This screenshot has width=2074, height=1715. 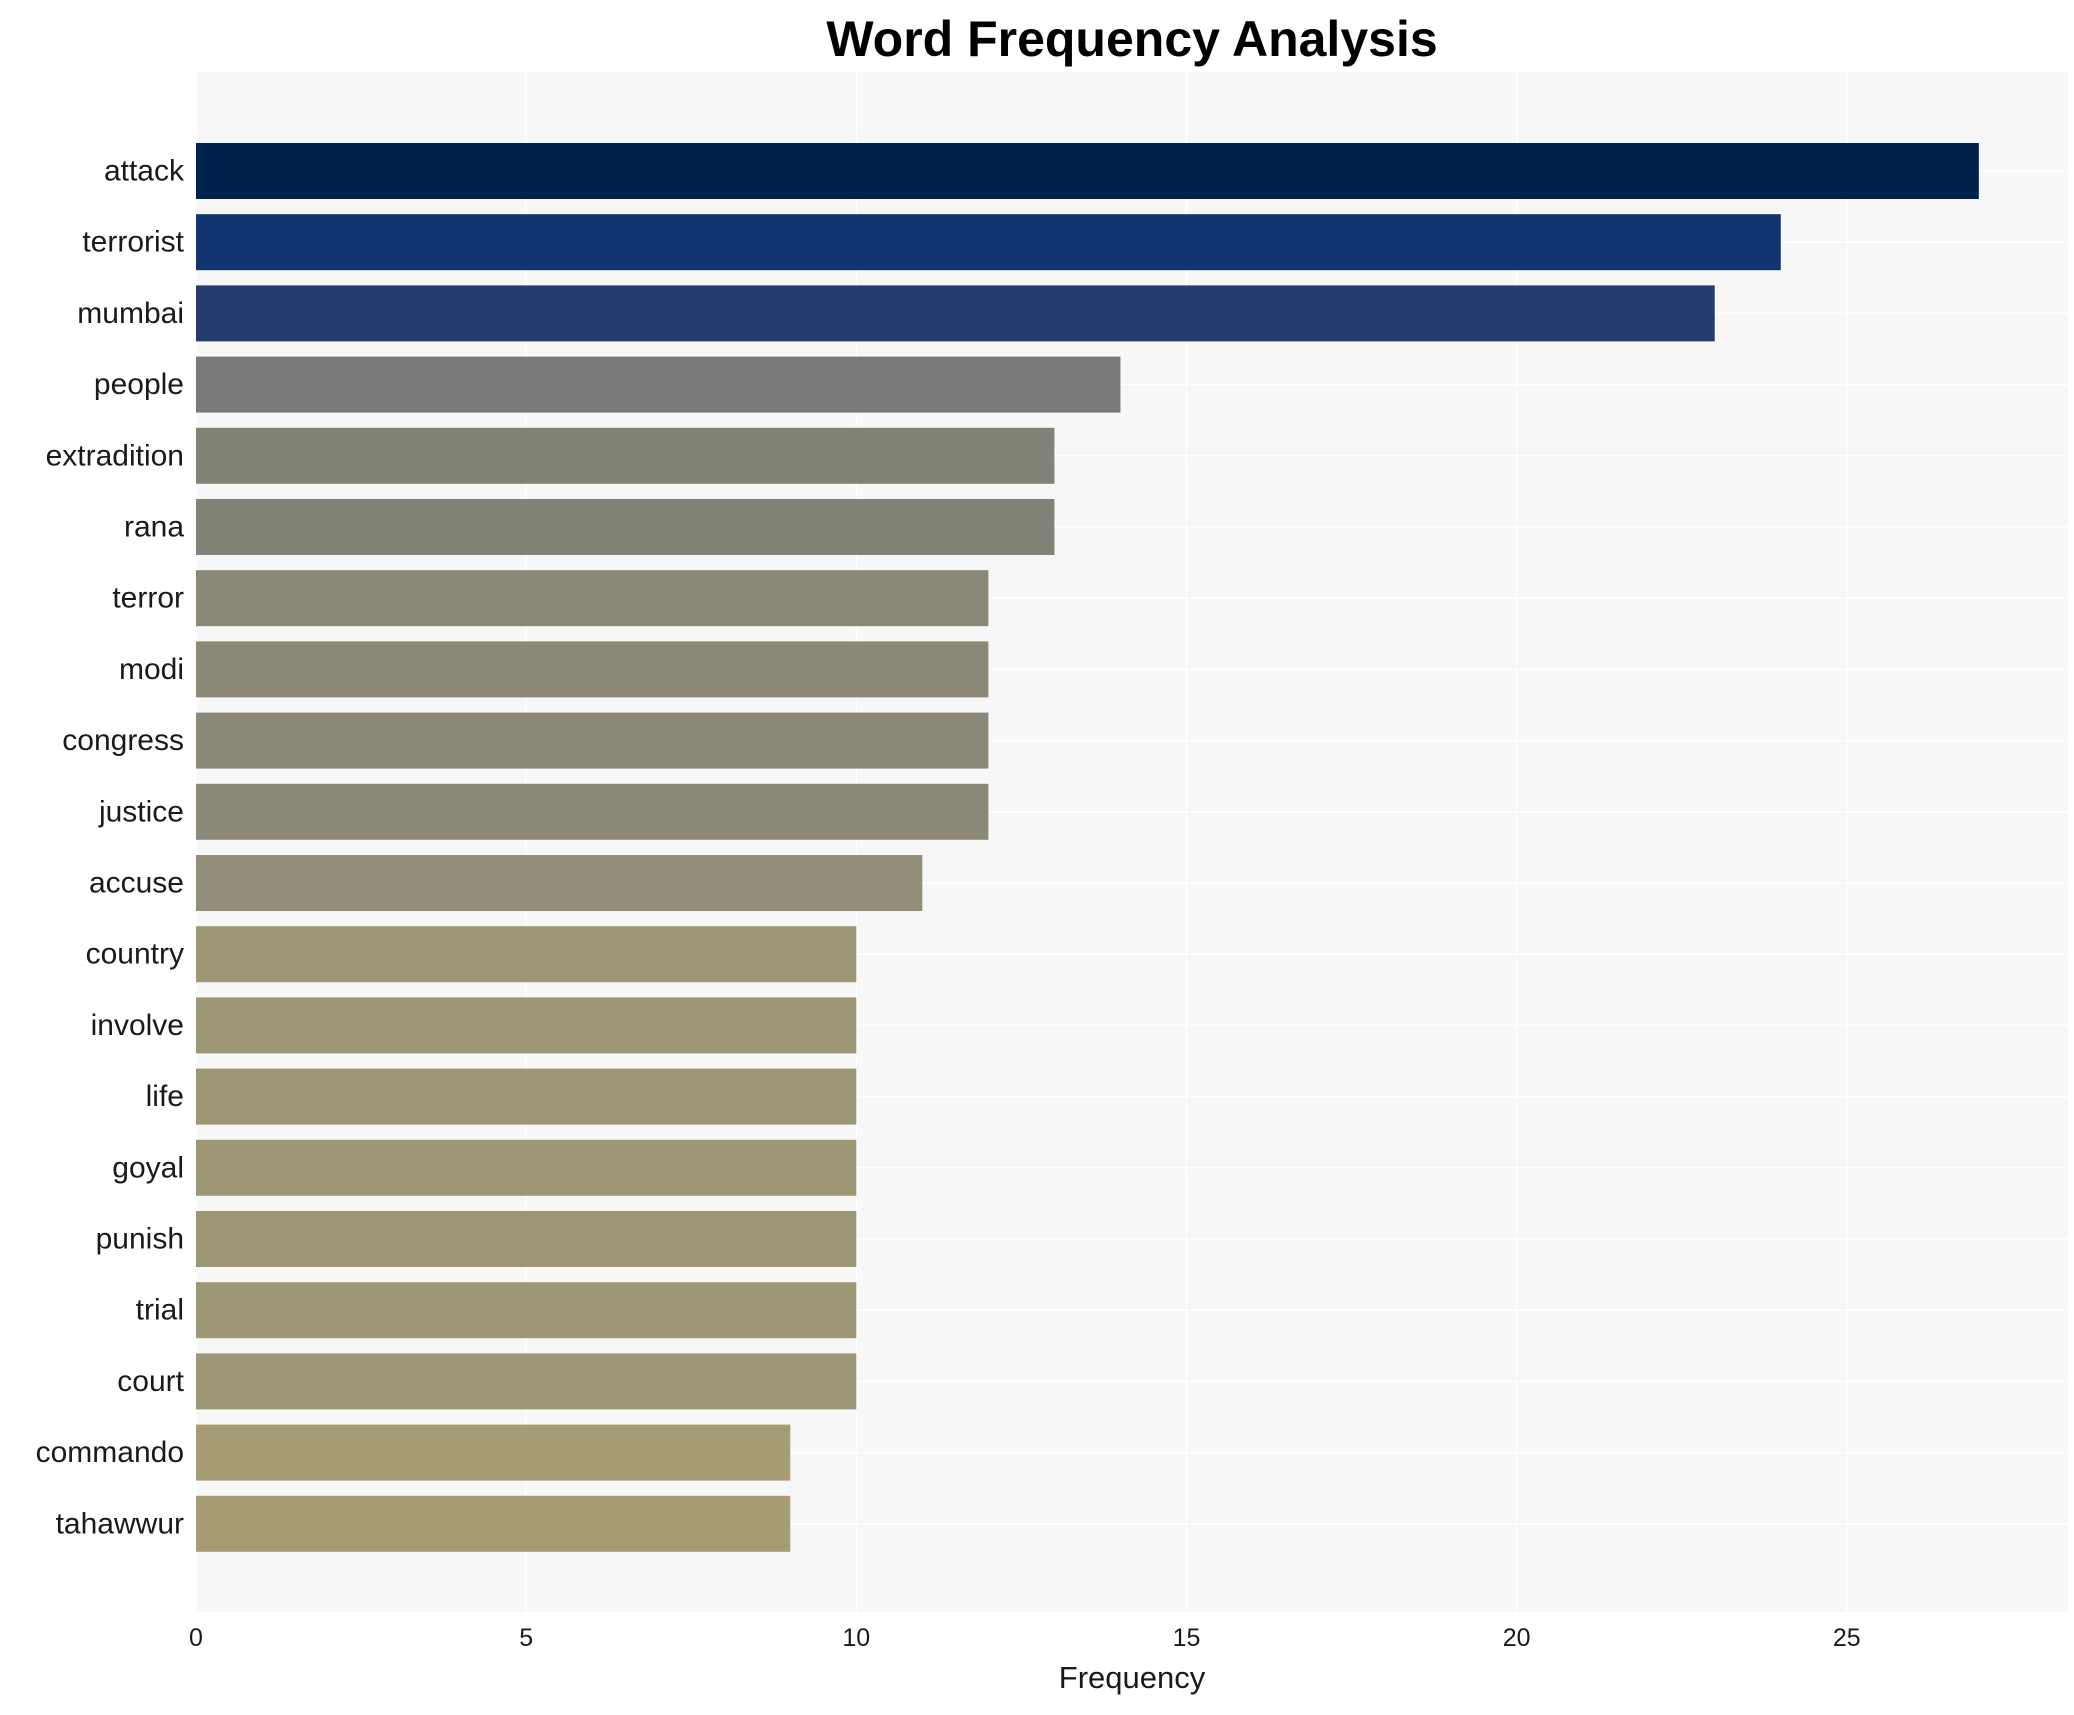 I want to click on category-label-court: court, so click(x=150, y=1381).